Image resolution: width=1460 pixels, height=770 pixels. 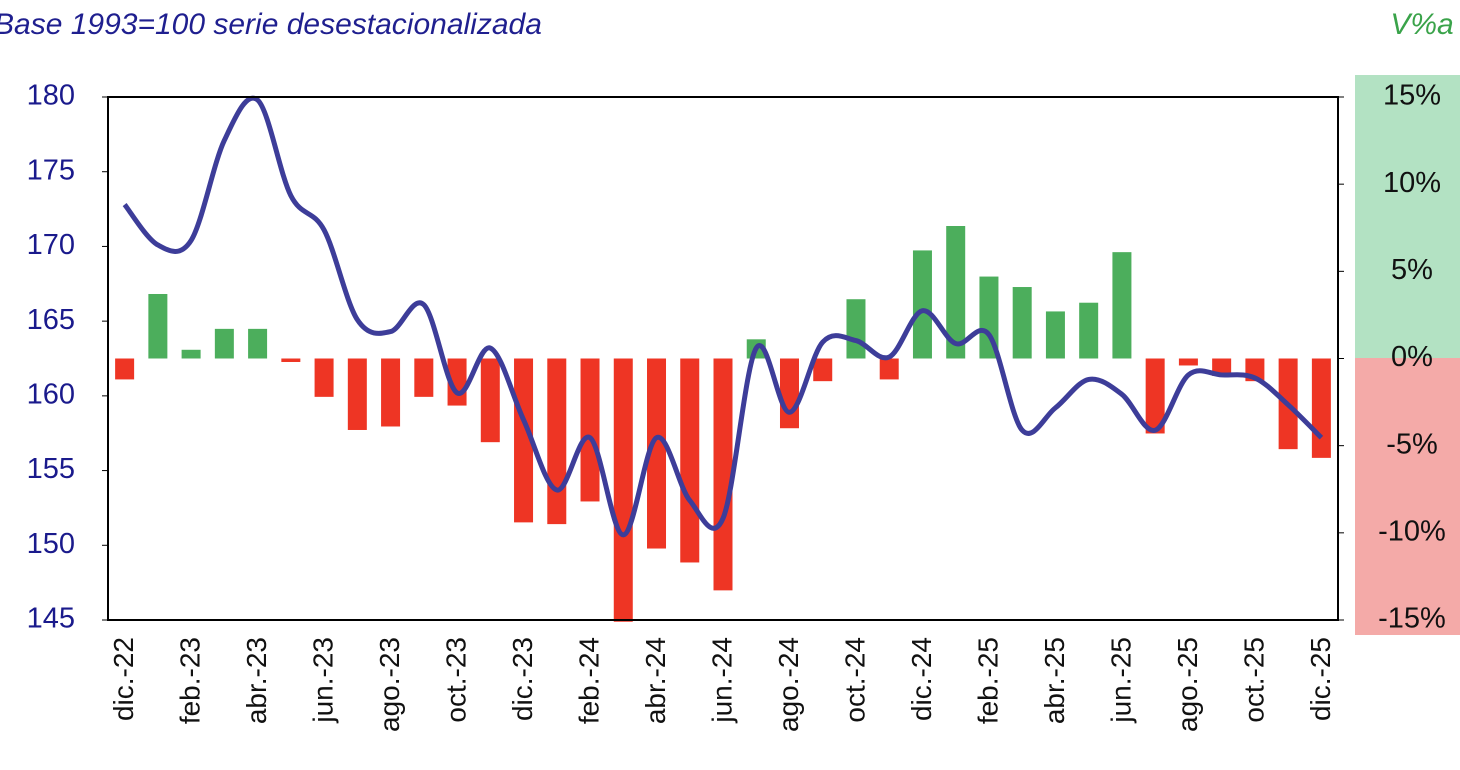 What do you see at coordinates (1054, 680) in the screenshot?
I see `x-tick-label: abr.-25` at bounding box center [1054, 680].